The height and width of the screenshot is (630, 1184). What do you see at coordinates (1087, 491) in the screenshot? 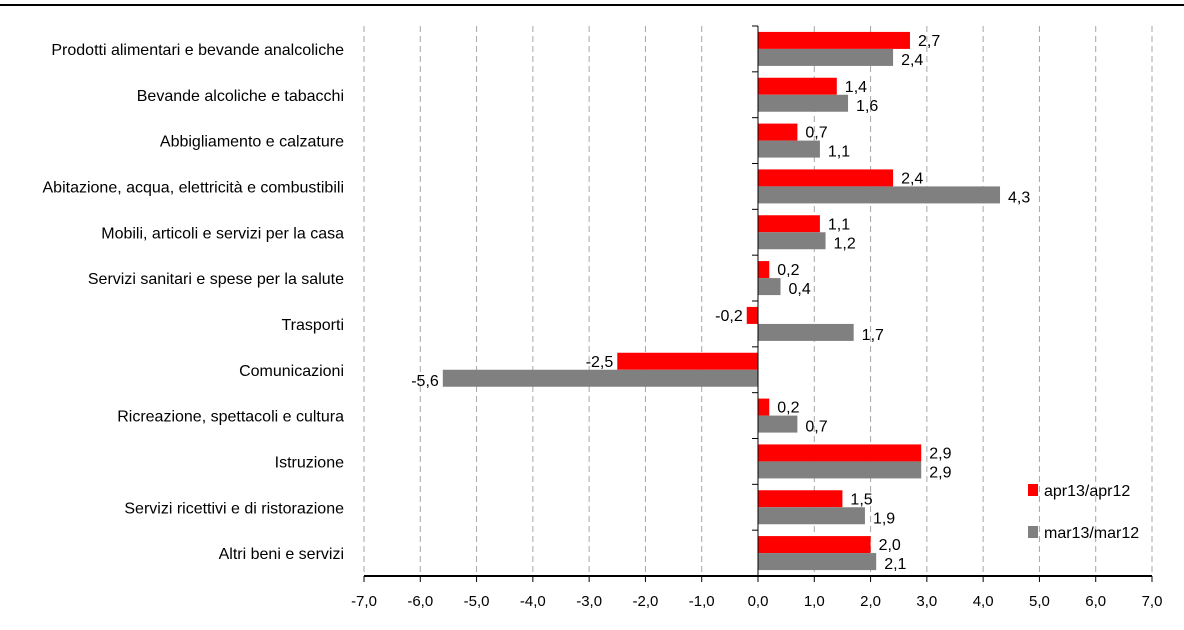
I see `legend-label: apr13/apr12` at bounding box center [1087, 491].